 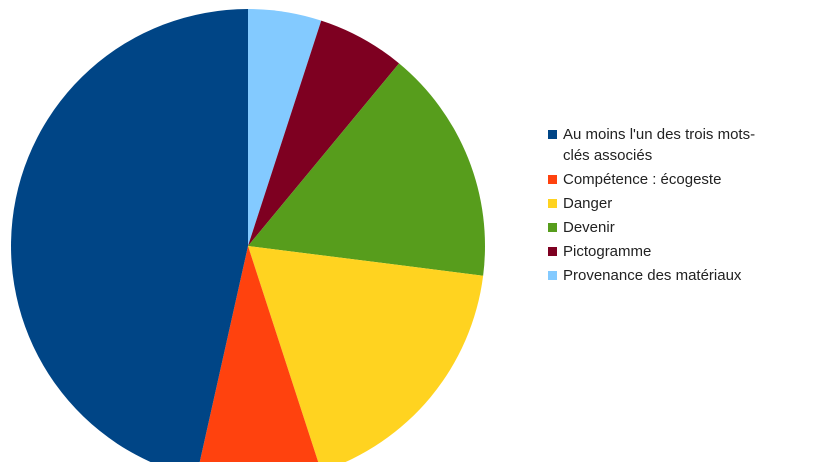 I want to click on legend-item: Devenir, so click(x=683, y=227).